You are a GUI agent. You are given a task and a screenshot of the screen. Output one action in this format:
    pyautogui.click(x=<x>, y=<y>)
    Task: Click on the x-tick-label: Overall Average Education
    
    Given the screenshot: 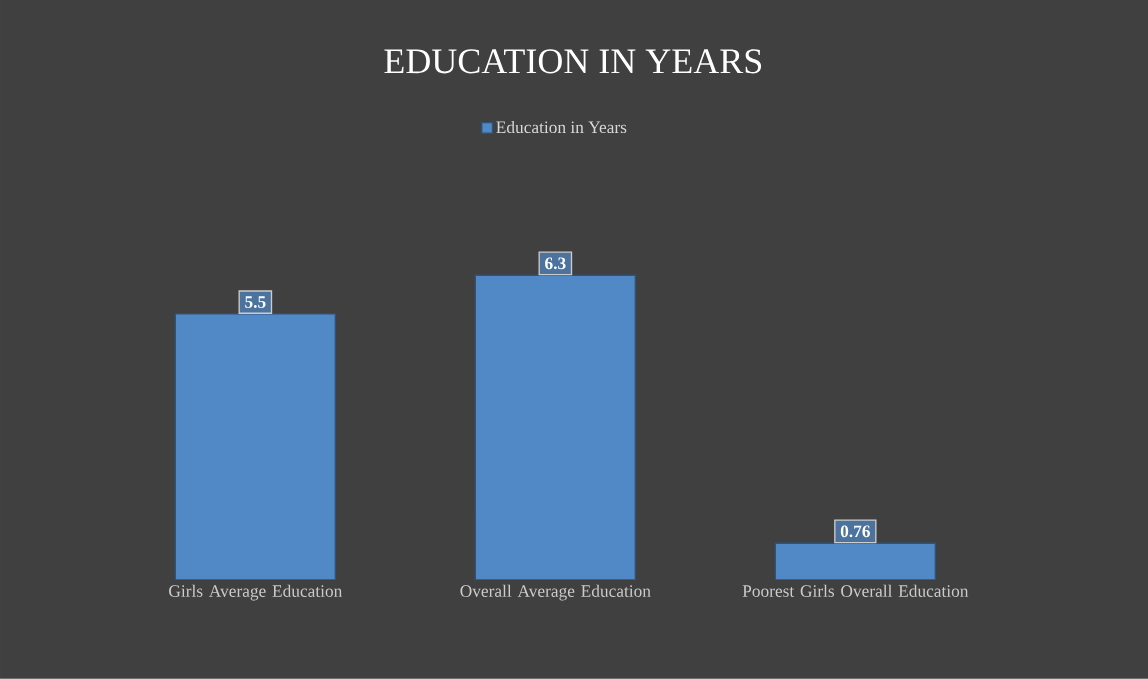 What is the action you would take?
    pyautogui.click(x=555, y=592)
    